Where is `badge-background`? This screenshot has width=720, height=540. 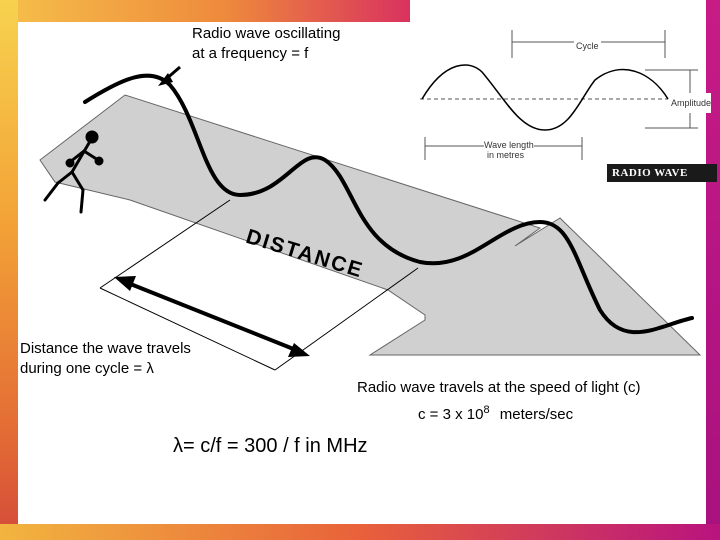
badge-background is located at coordinates (662, 173).